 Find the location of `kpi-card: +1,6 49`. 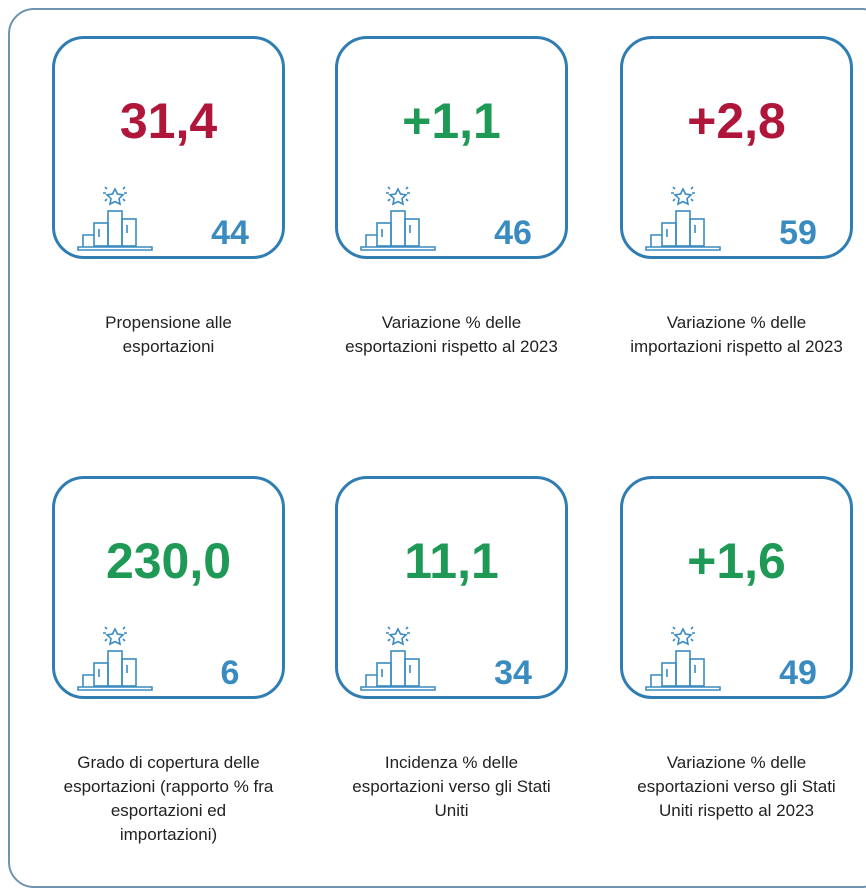

kpi-card: +1,6 49 is located at coordinates (736, 587).